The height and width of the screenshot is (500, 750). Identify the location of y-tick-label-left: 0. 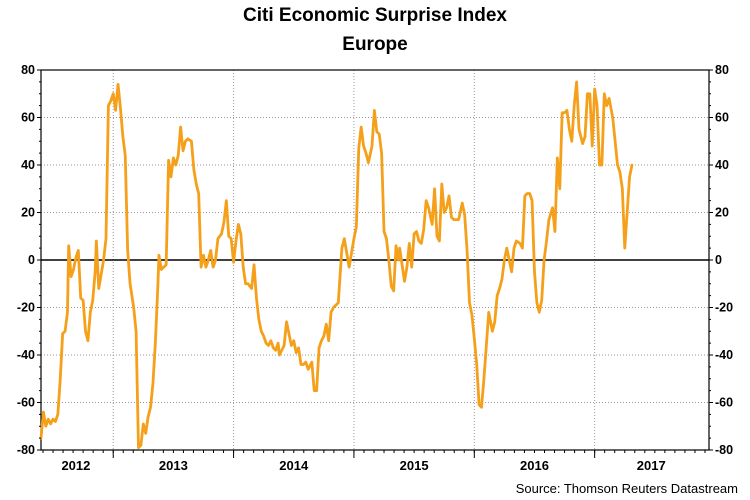
(31, 260).